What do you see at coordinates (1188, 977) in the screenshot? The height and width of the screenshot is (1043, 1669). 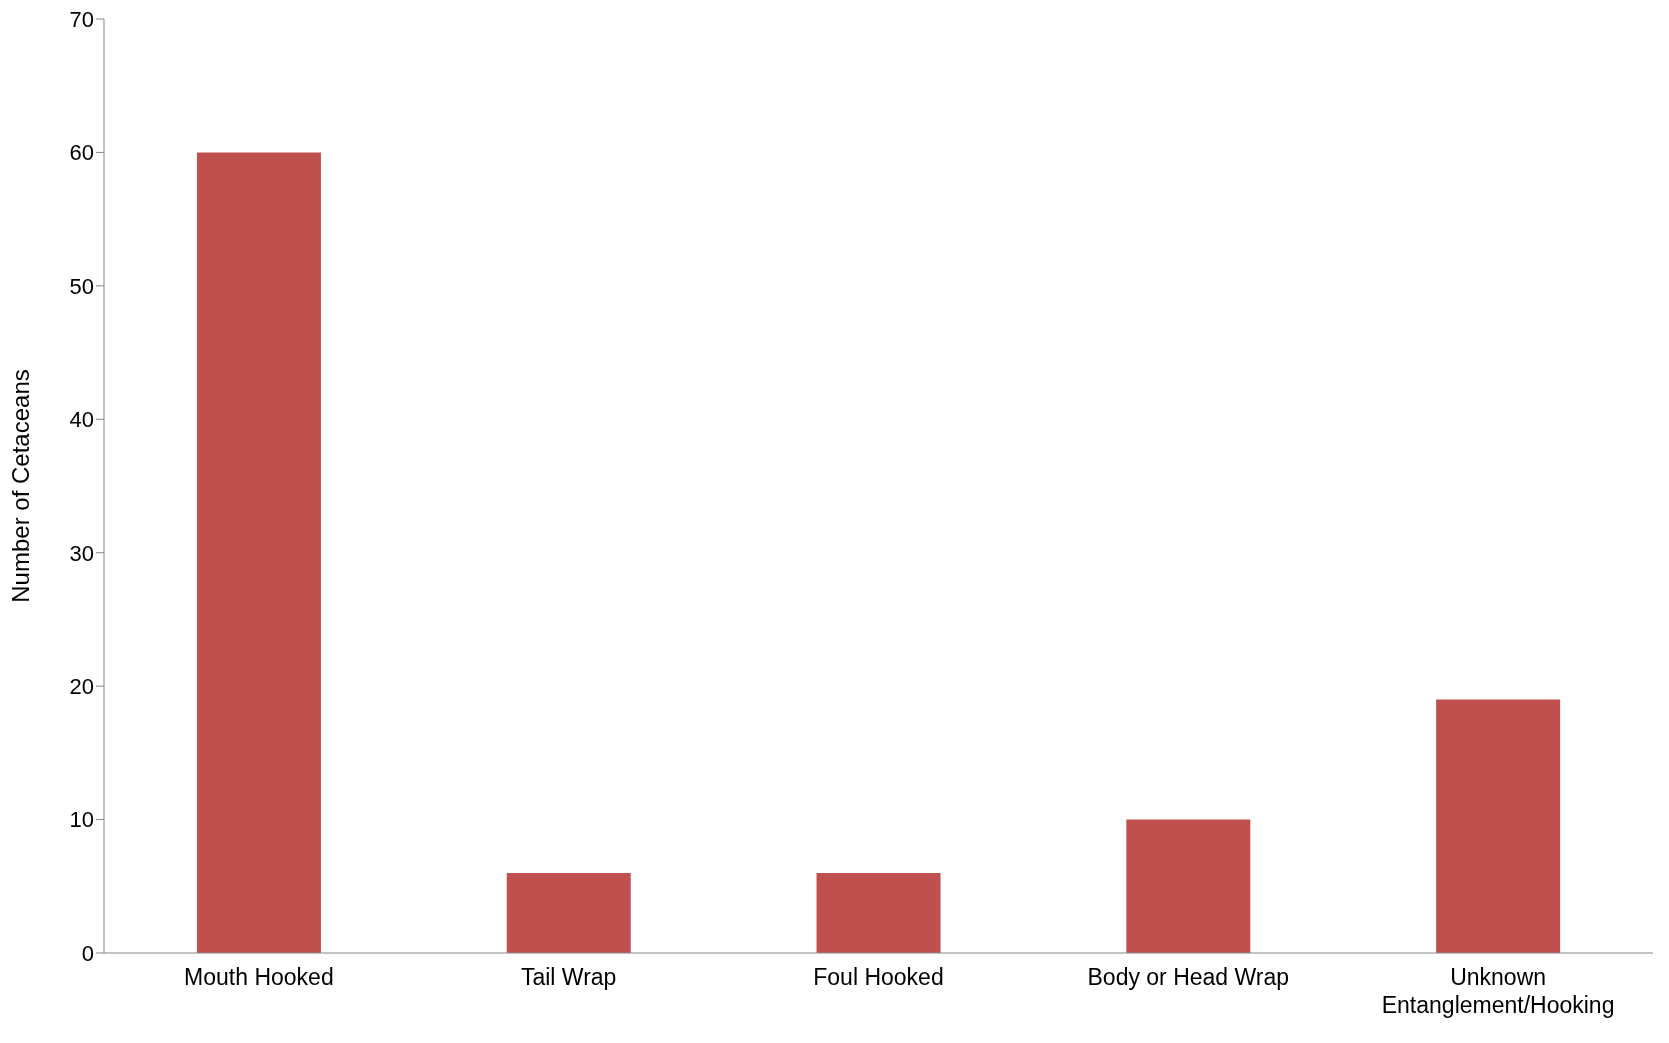 I see `x-tick-label: Body or Head Wrap` at bounding box center [1188, 977].